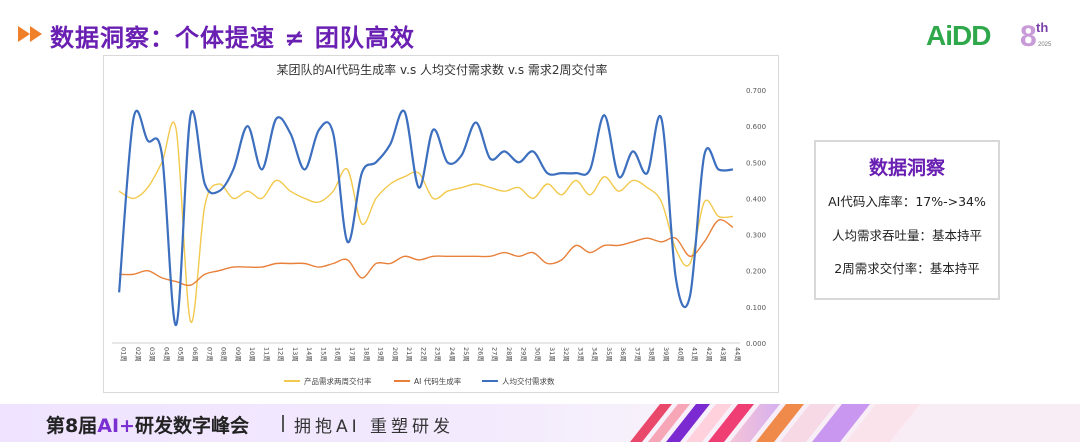 The width and height of the screenshot is (1080, 442). What do you see at coordinates (224, 354) in the screenshot?
I see `x-tick-label: 08周` at bounding box center [224, 354].